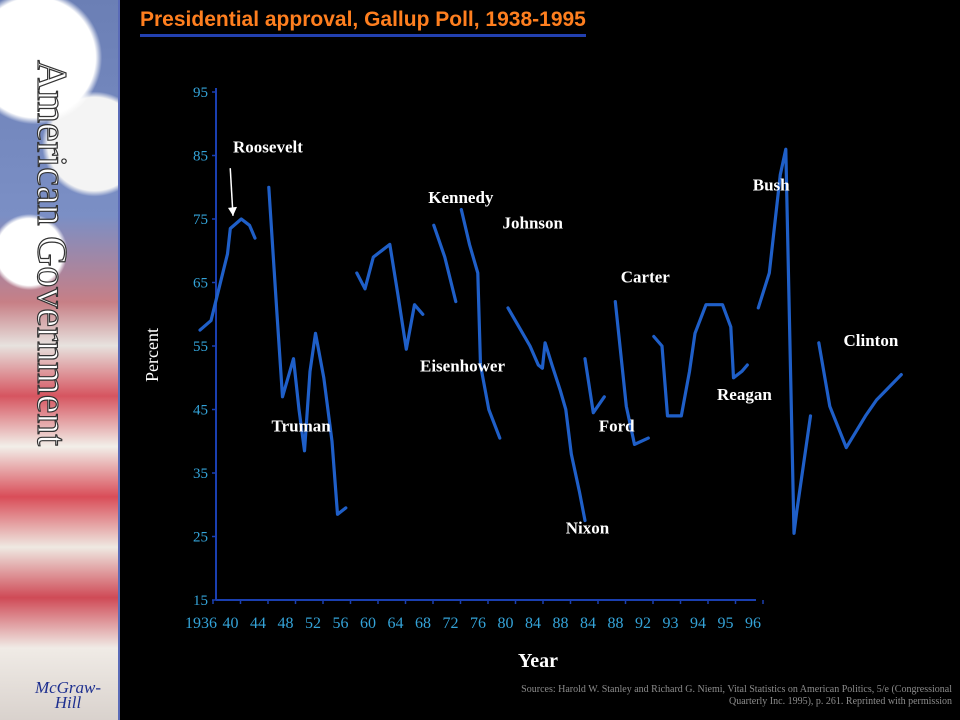  What do you see at coordinates (396, 623) in the screenshot?
I see `x-tick-label: 64` at bounding box center [396, 623].